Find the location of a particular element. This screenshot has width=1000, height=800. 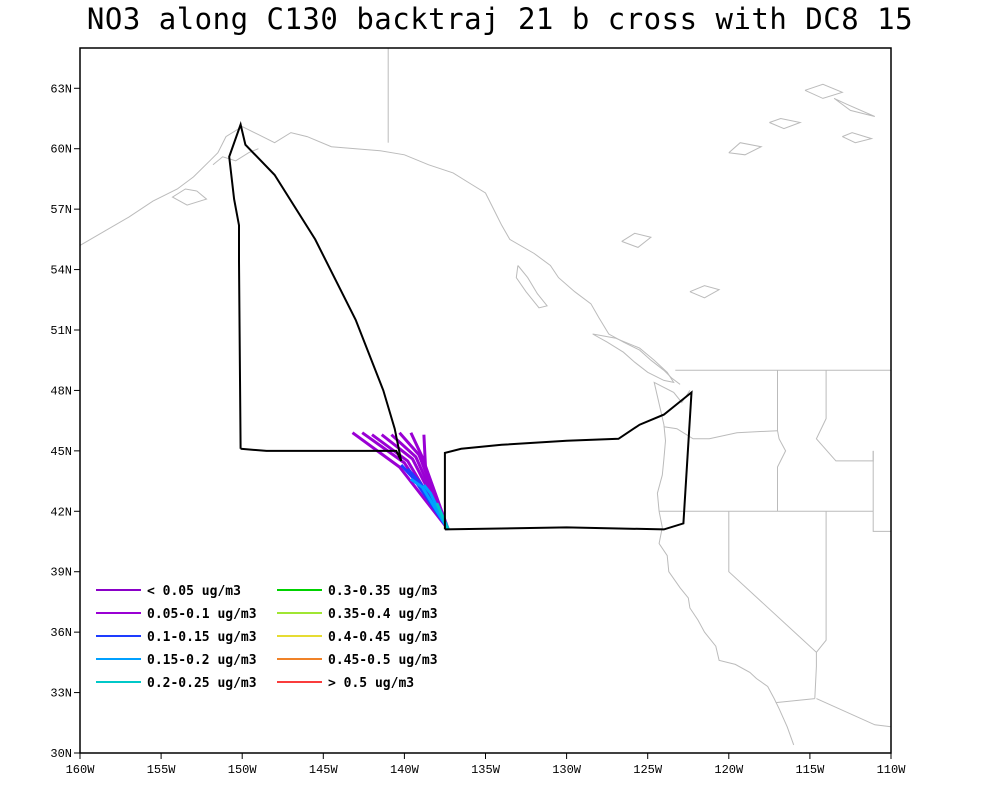

y-tick-label: 36N is located at coordinates (61, 633).